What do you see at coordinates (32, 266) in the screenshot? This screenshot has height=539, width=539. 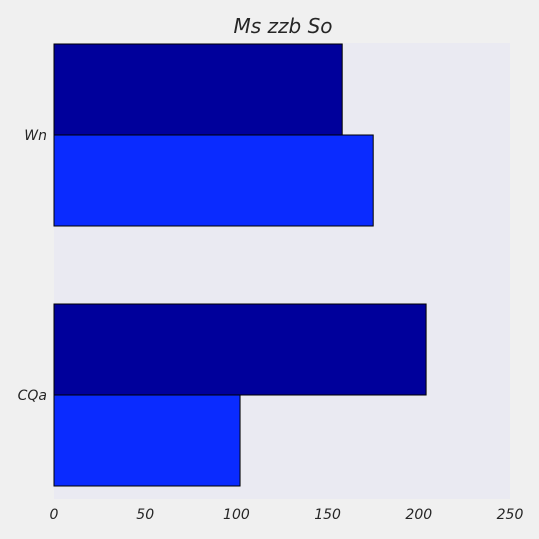 I see `y-tick-labels: Wn CQa` at bounding box center [32, 266].